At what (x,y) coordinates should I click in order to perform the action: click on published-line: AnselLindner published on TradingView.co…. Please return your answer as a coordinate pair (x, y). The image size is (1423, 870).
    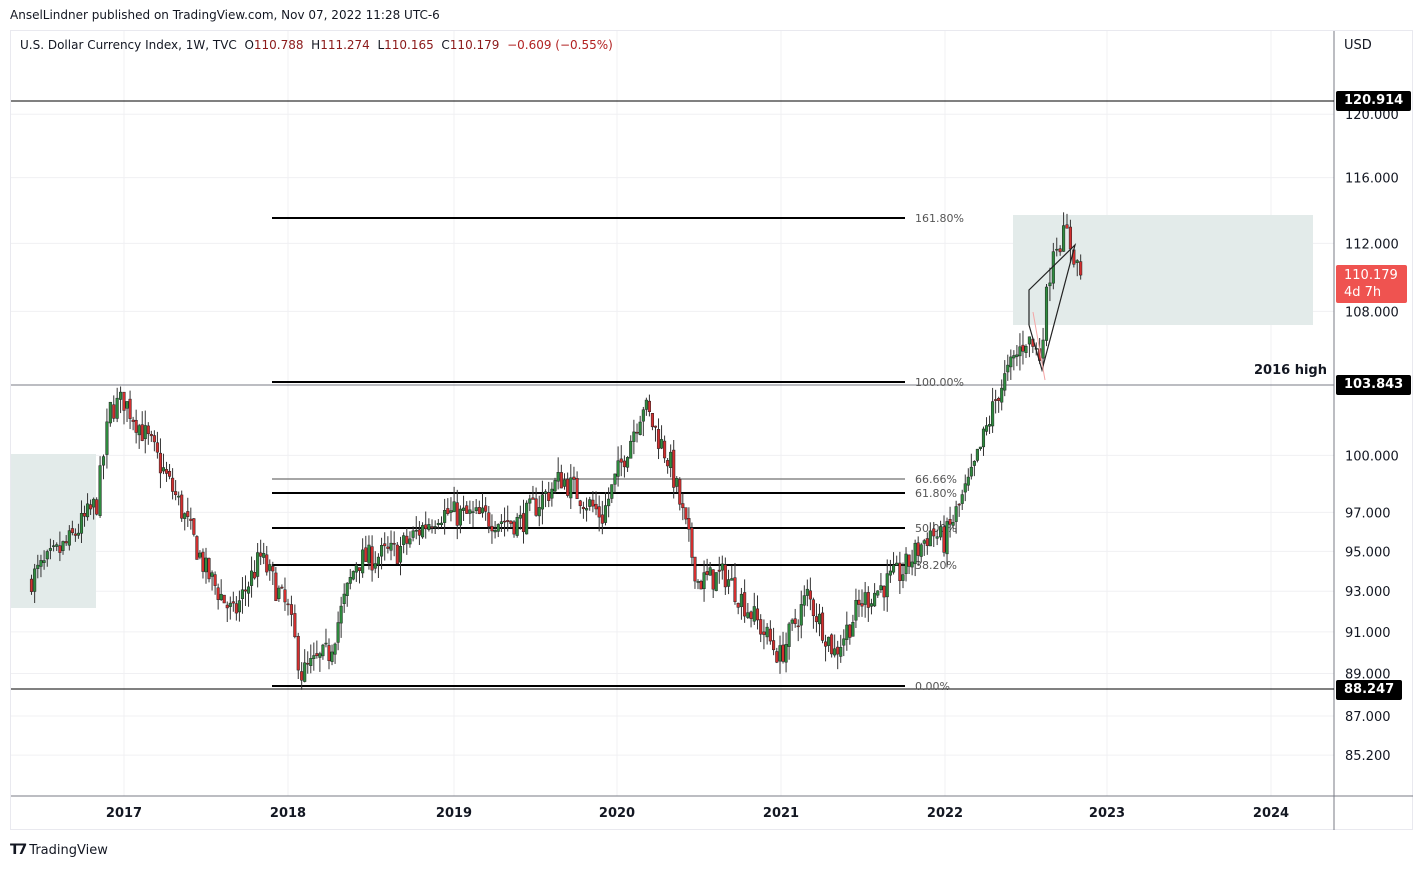
    Looking at the image, I should click on (225, 15).